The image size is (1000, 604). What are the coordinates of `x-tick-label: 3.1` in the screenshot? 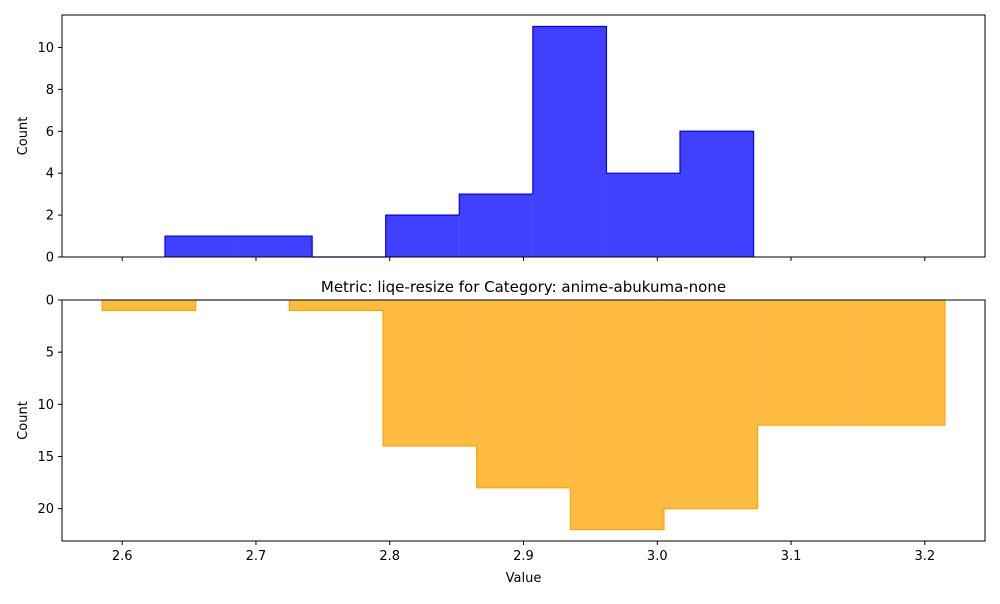 It's located at (791, 556).